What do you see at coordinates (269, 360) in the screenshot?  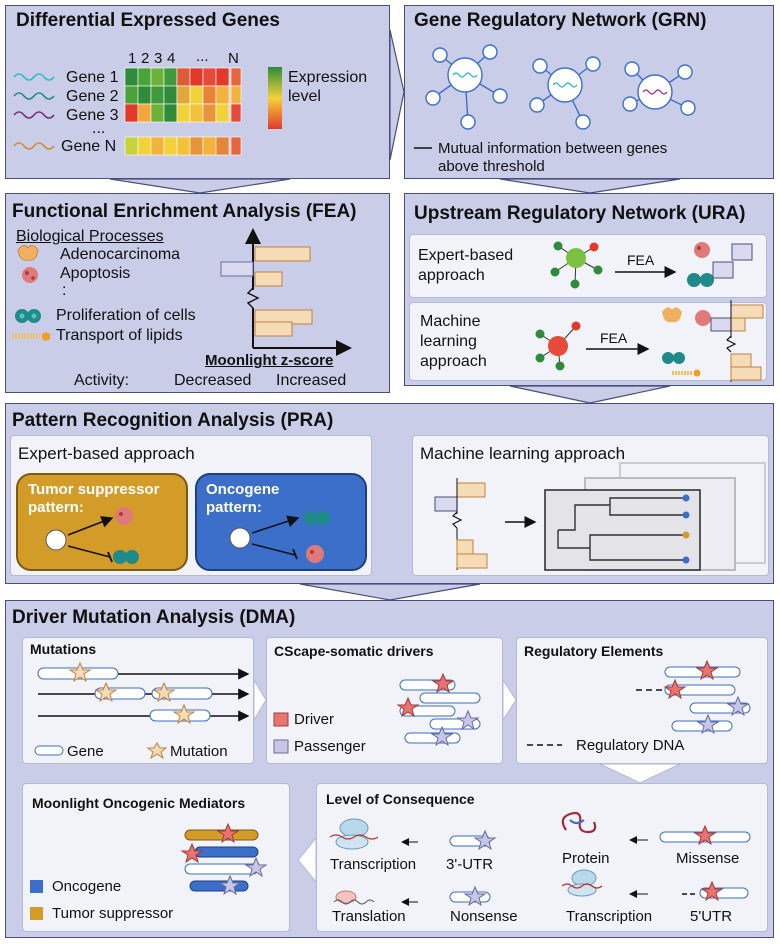 I see `fea-axis-label: Moonlight z-score` at bounding box center [269, 360].